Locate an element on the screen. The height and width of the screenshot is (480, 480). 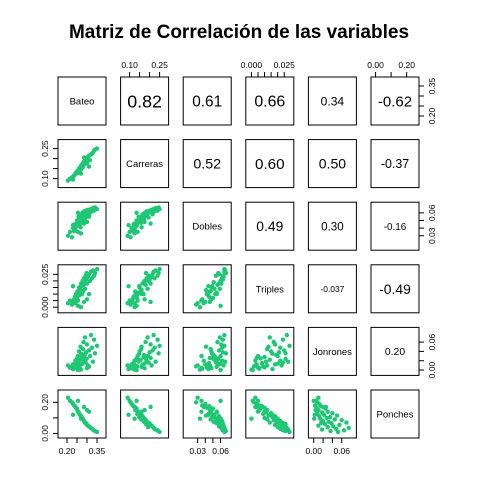
top-axis-carreras: 0.10 0.25 is located at coordinates (144, 69).